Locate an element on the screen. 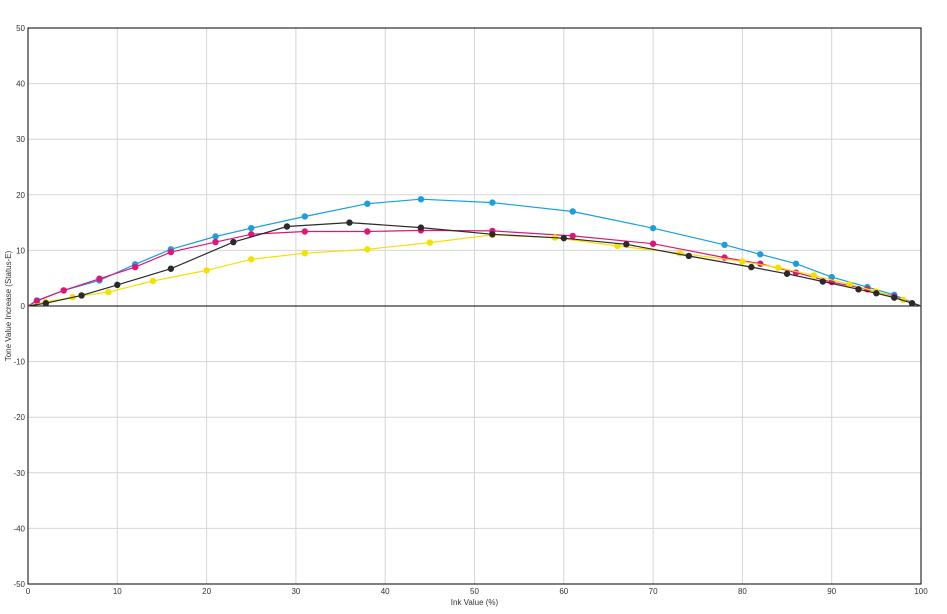 The height and width of the screenshot is (614, 947). x-tick-label: 100 is located at coordinates (921, 591).